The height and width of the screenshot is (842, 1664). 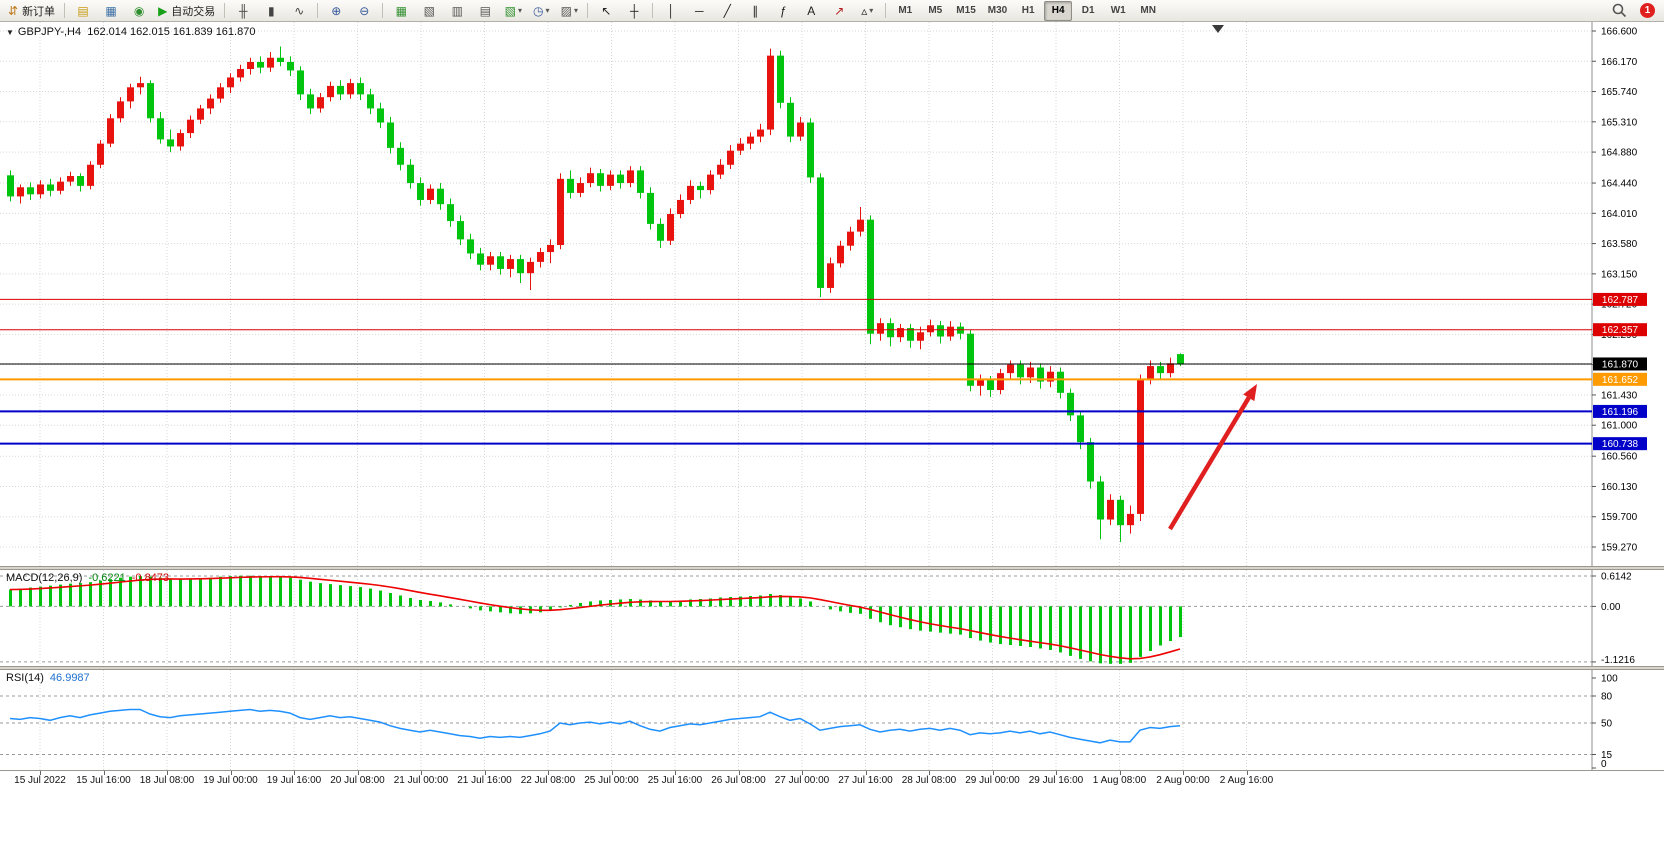 I want to click on candlestick-icon: ▮, so click(x=271, y=10).